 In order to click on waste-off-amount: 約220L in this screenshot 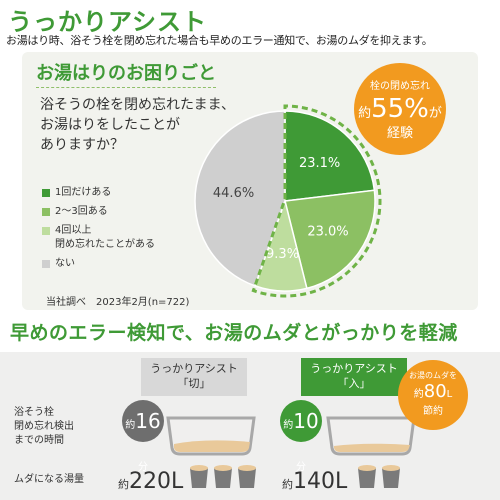, I will do `click(150, 481)`.